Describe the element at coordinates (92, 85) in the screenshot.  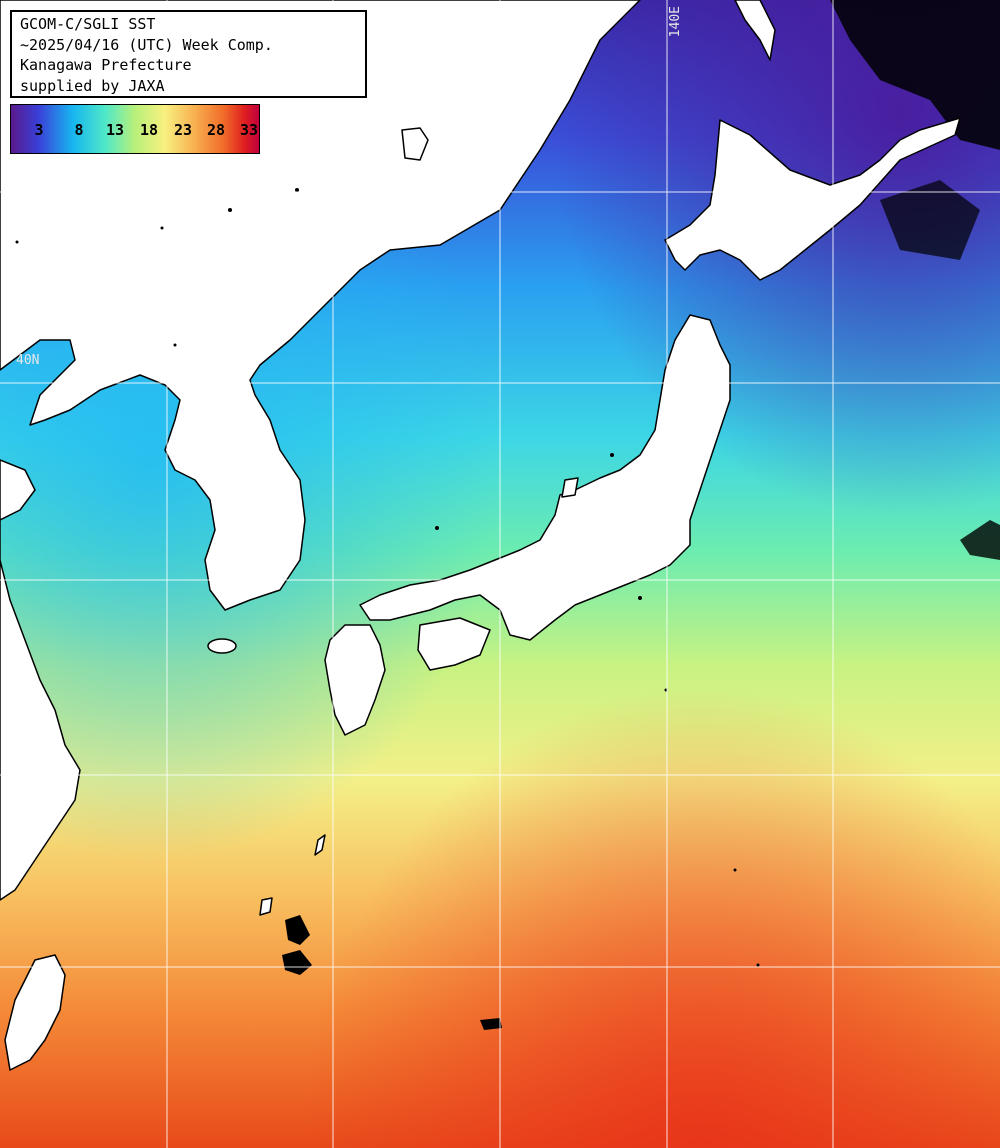
I see `credit-line: supplied by JAXA` at that location.